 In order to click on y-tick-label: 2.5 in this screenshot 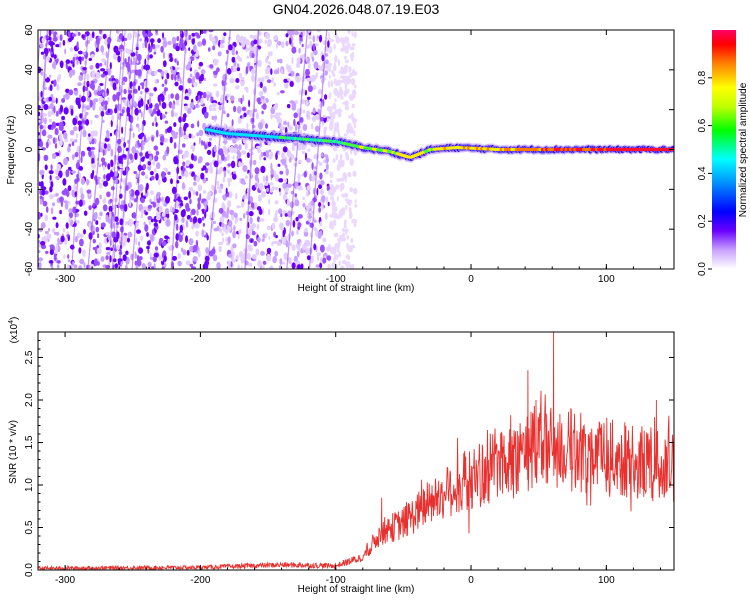, I will do `click(29, 357)`.